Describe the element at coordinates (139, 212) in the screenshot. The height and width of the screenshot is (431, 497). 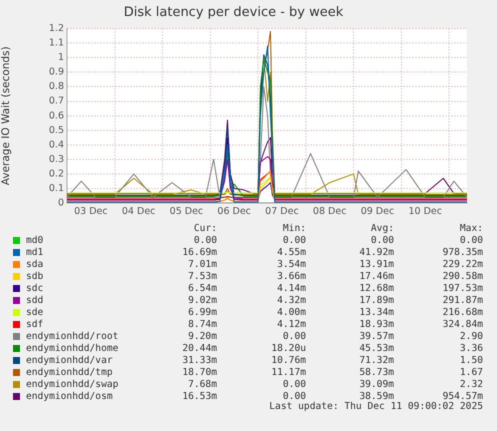
I see `x-tick-label: 04 Dec` at that location.